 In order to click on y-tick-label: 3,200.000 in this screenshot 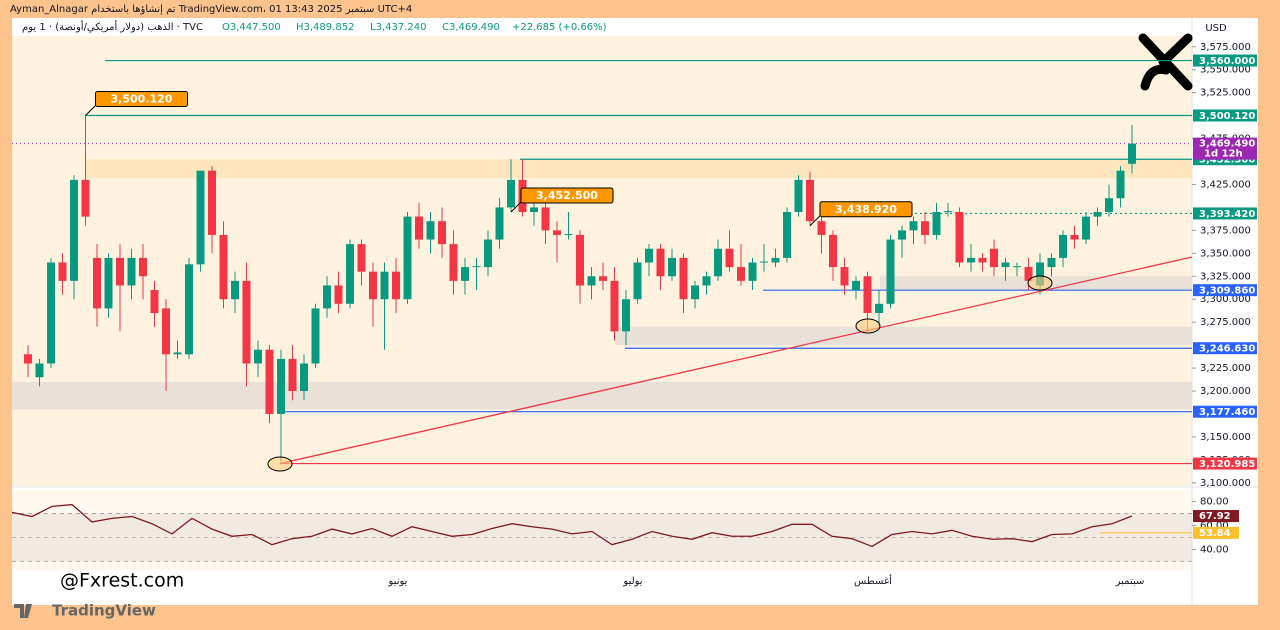, I will do `click(1225, 391)`.